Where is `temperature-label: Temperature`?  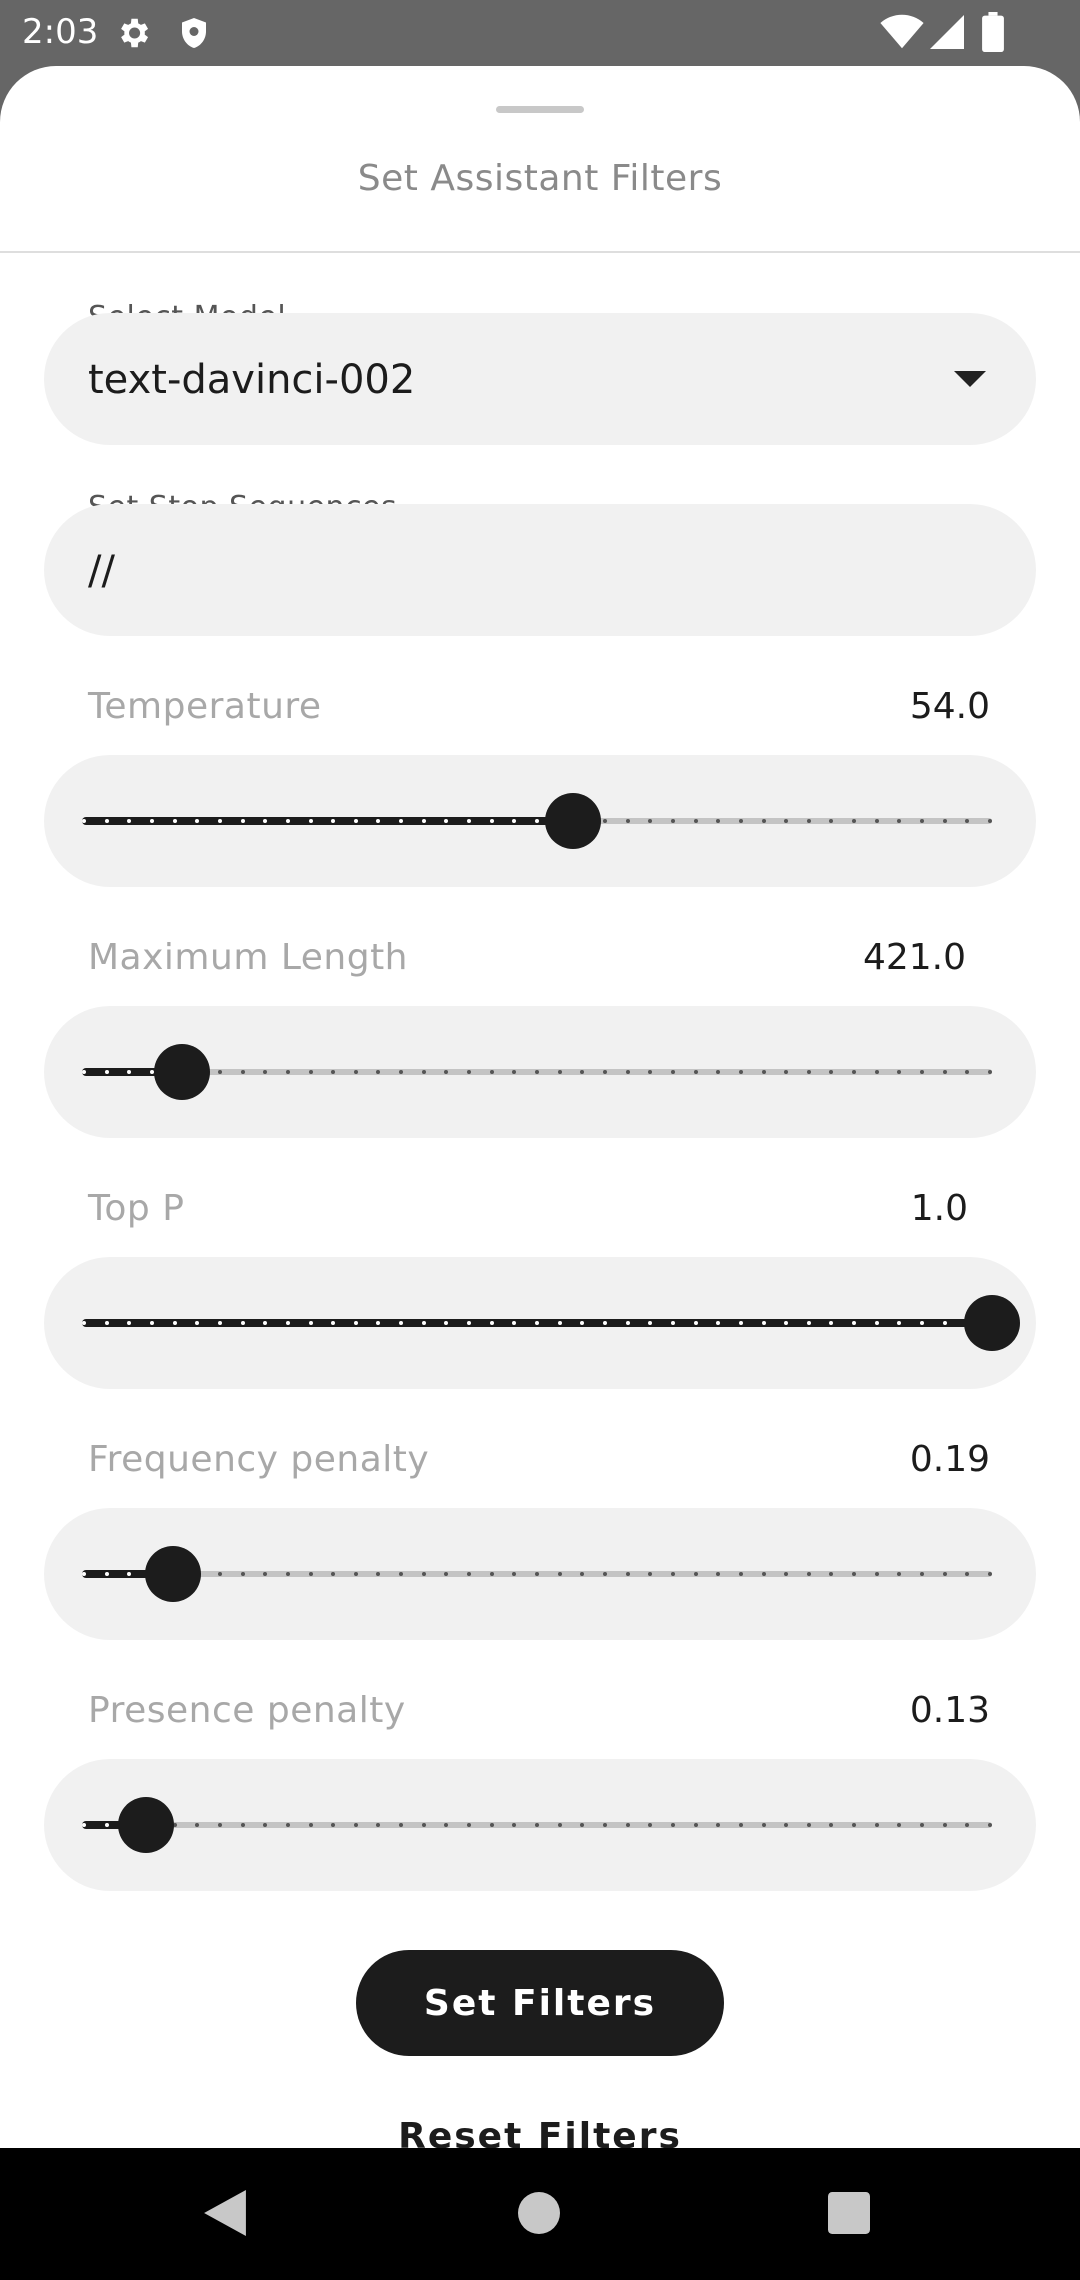
temperature-label: Temperature is located at coordinates (205, 706).